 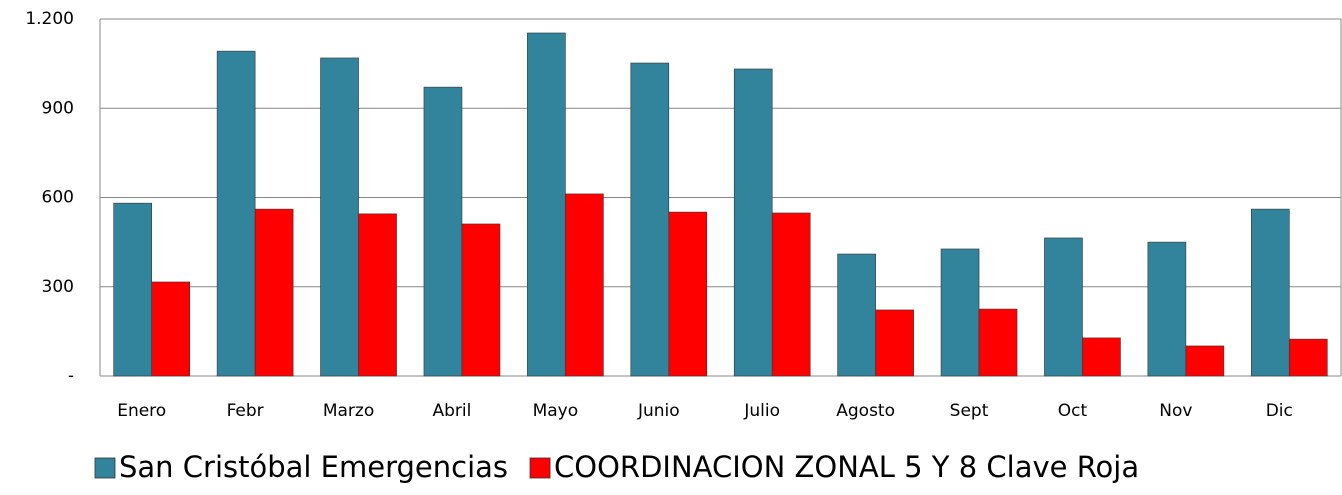 What do you see at coordinates (58, 198) in the screenshot?
I see `y-tick-label: 600` at bounding box center [58, 198].